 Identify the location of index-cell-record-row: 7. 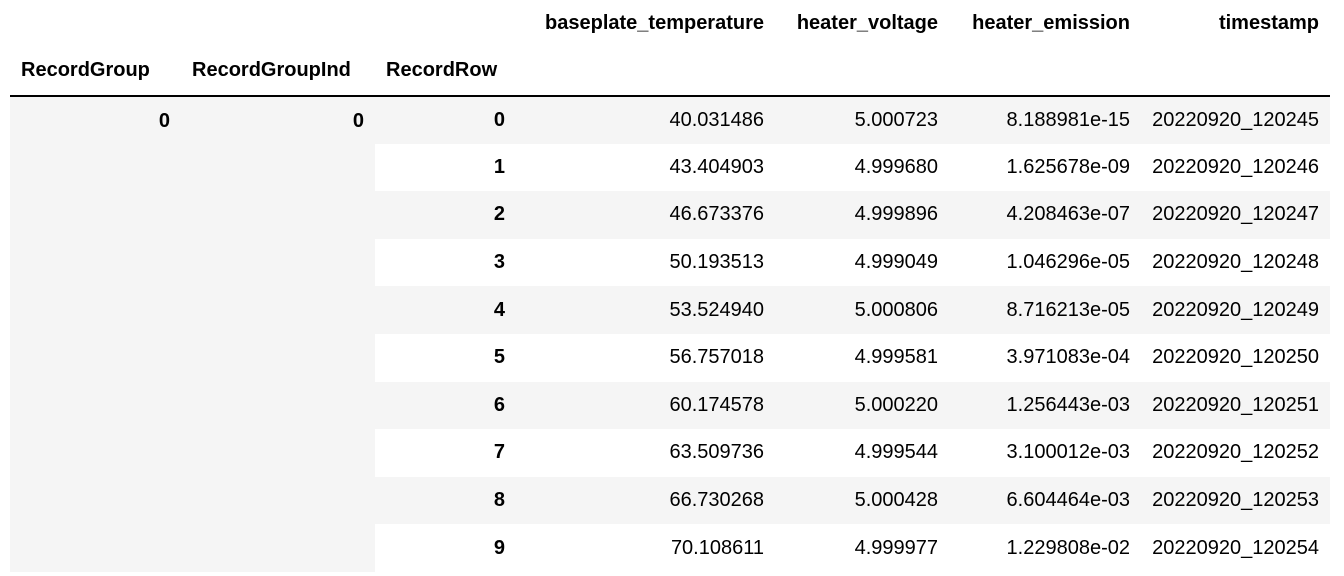
(445, 453).